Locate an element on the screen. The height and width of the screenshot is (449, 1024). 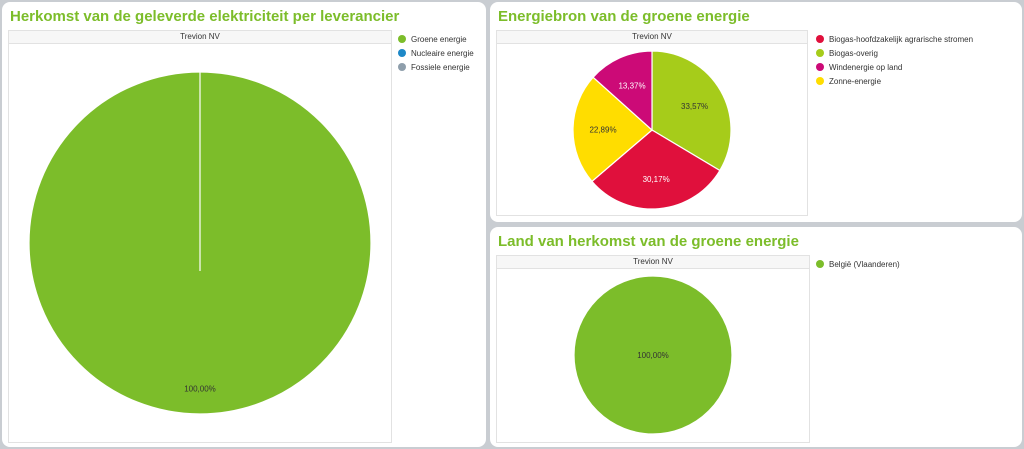
slice-label: 13,37% is located at coordinates (631, 85).